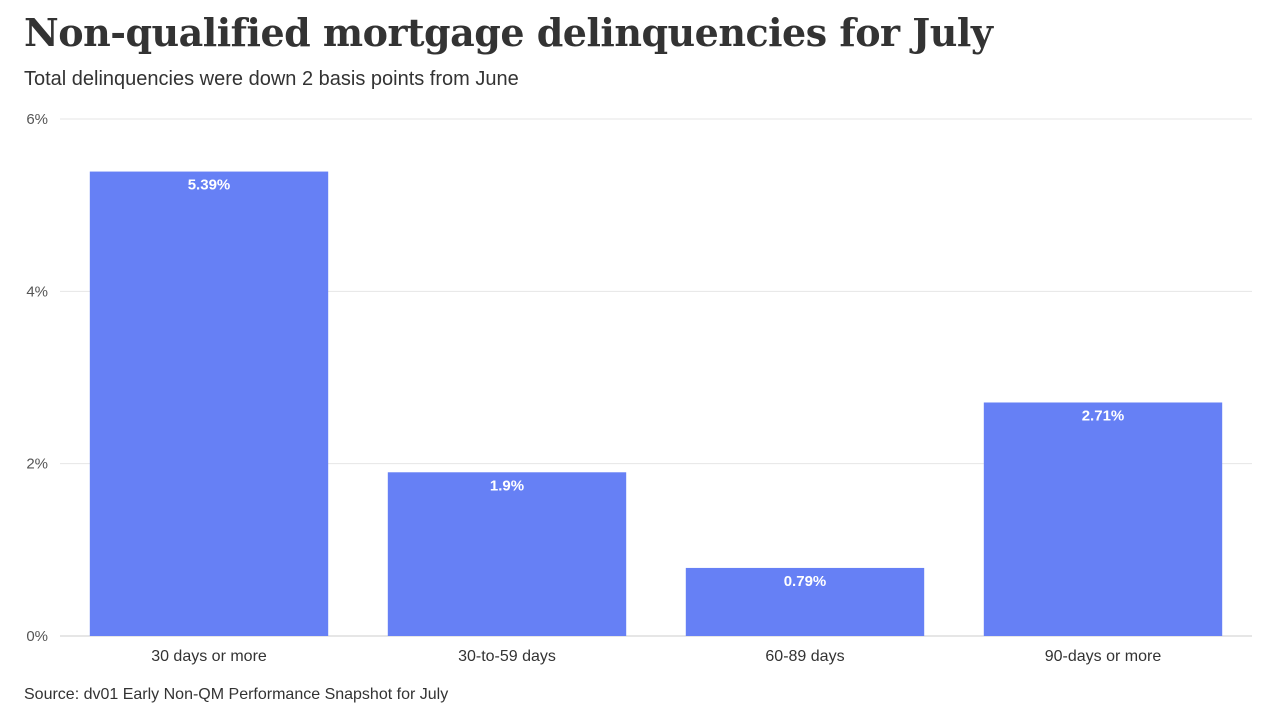  I want to click on y-tick-label: 4%, so click(37, 291).